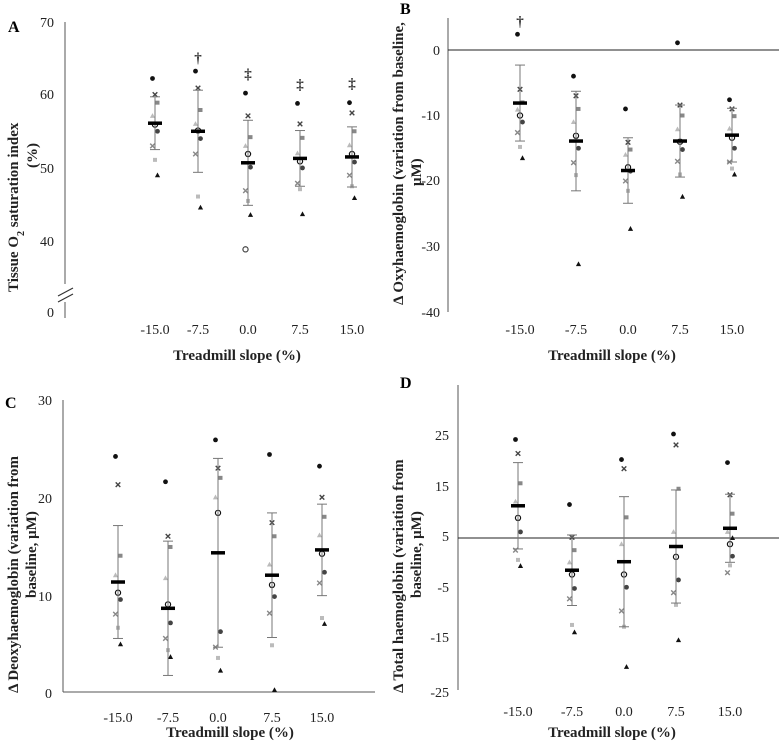  Describe the element at coordinates (32, 554) in the screenshot. I see `y-axis-label-c-unit: baseline, μM)` at that location.